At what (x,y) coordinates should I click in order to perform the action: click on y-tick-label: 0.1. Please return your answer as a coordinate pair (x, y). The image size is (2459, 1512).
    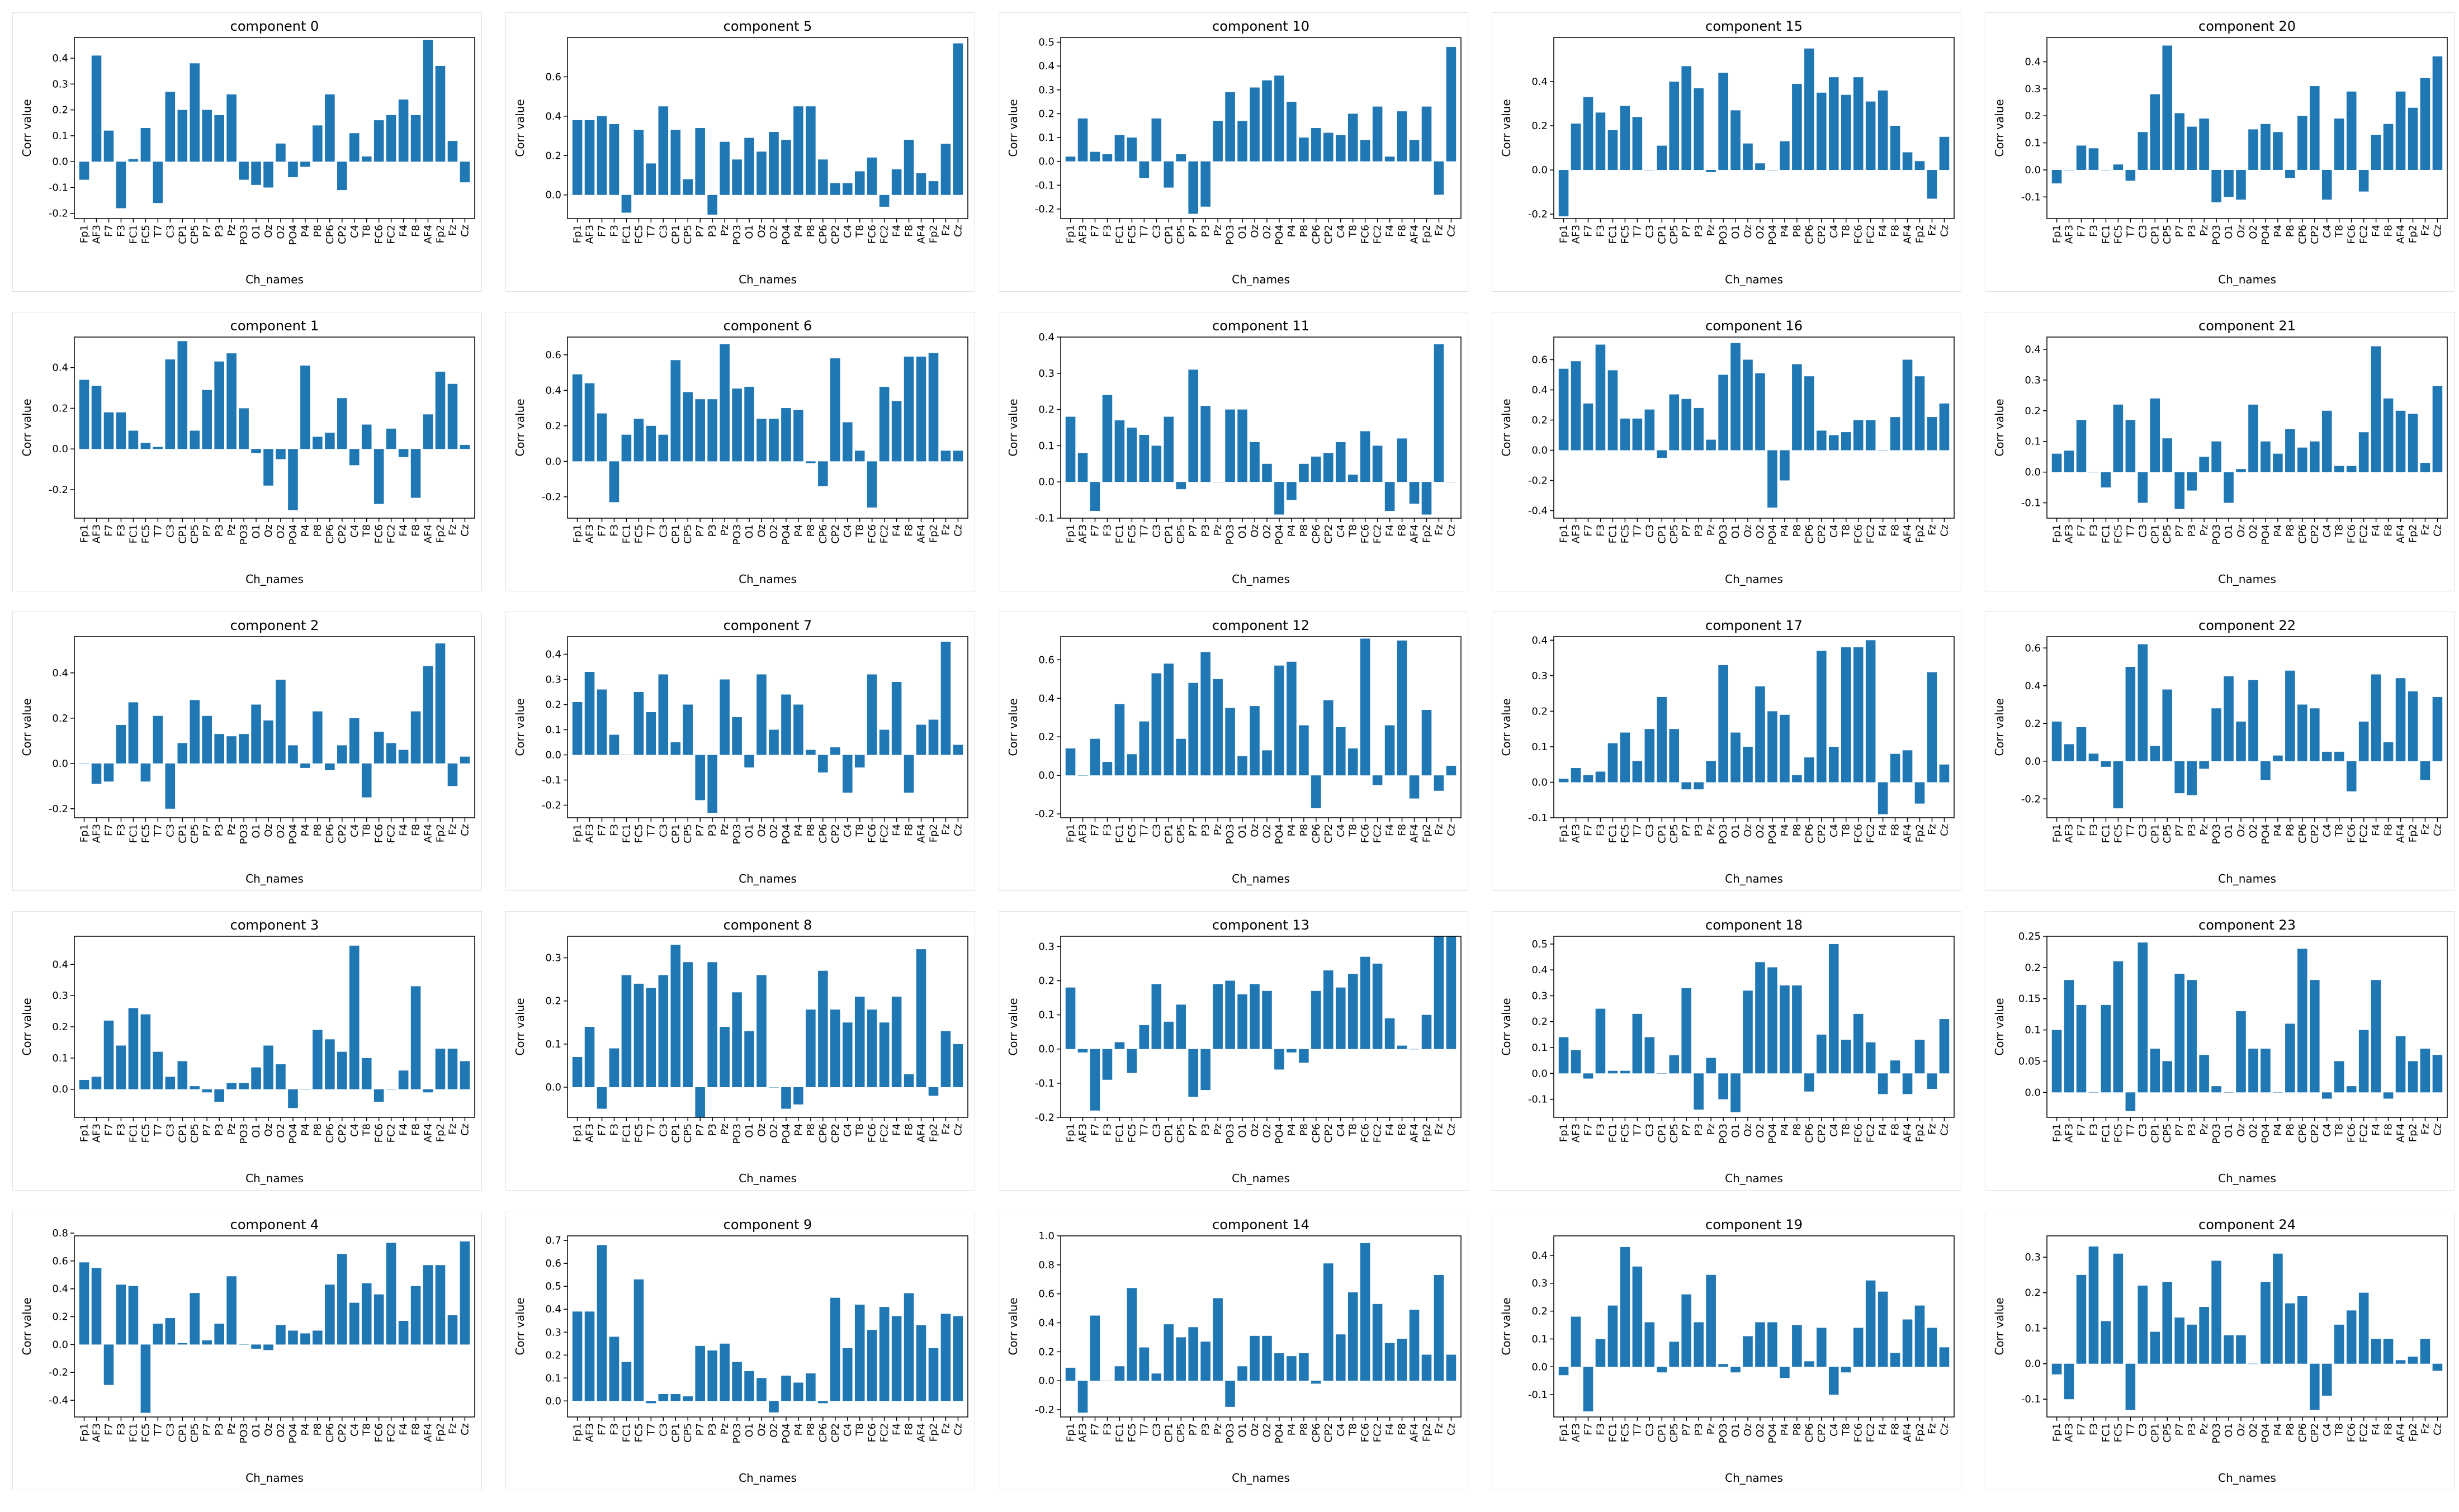
    Looking at the image, I should click on (1539, 747).